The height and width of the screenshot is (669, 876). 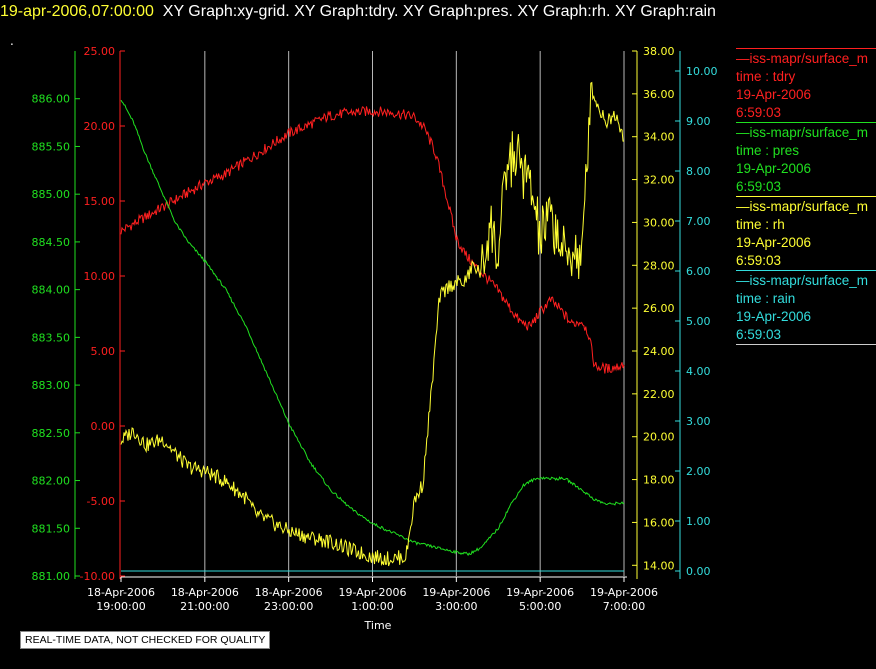 What do you see at coordinates (659, 522) in the screenshot?
I see `rh-tick-label-1: 16.00` at bounding box center [659, 522].